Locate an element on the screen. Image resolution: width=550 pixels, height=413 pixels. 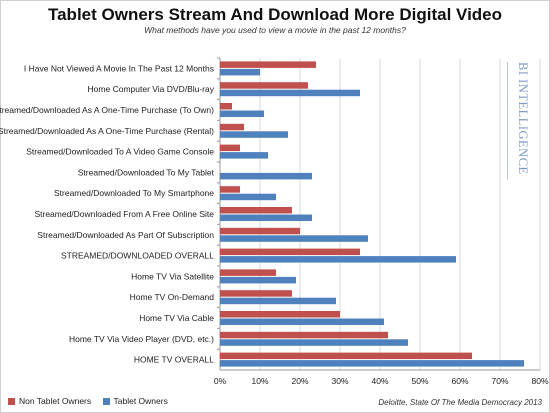
x-axis-ticks: 0% 10% 20% 30% 40% 50% 60% 70% 80% is located at coordinates (381, 381).